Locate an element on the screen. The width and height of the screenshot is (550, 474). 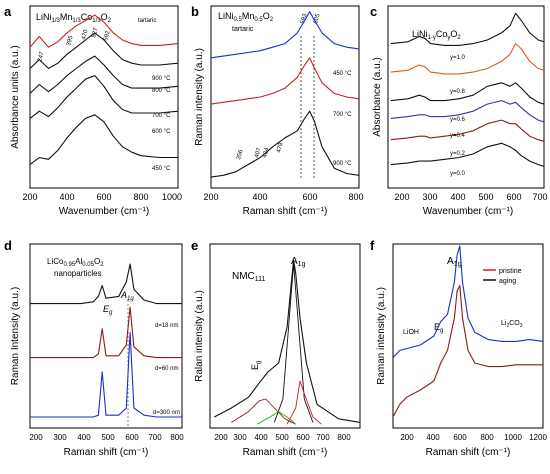
peak-label-247: 247 is located at coordinates (41, 57).